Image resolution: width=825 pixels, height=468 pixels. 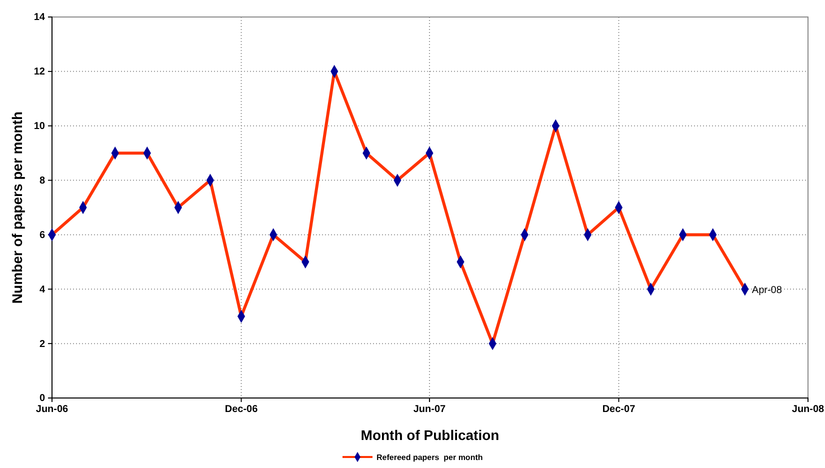 What do you see at coordinates (42, 235) in the screenshot?
I see `y-tick-label: 6` at bounding box center [42, 235].